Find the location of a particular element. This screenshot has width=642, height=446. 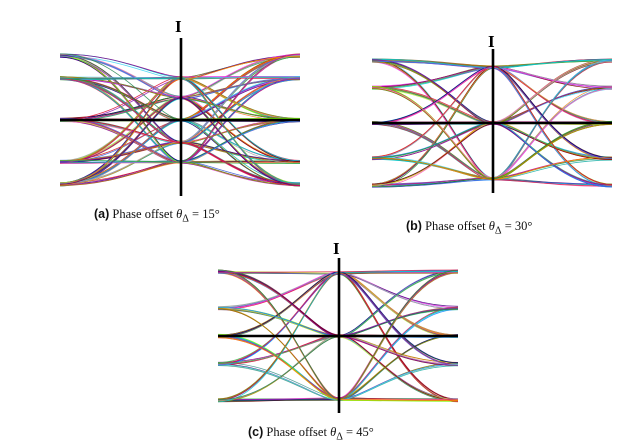

caption-a-eq: = 15° is located at coordinates (206, 214).